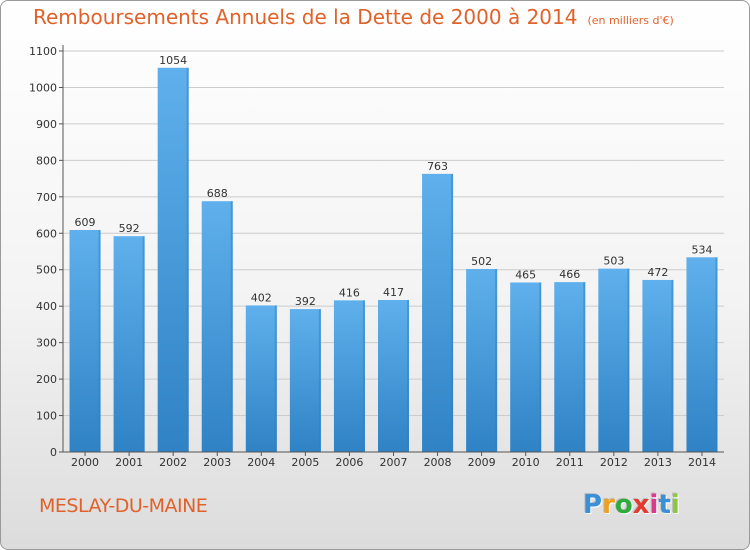  What do you see at coordinates (129, 344) in the screenshot?
I see `bar-2001` at bounding box center [129, 344].